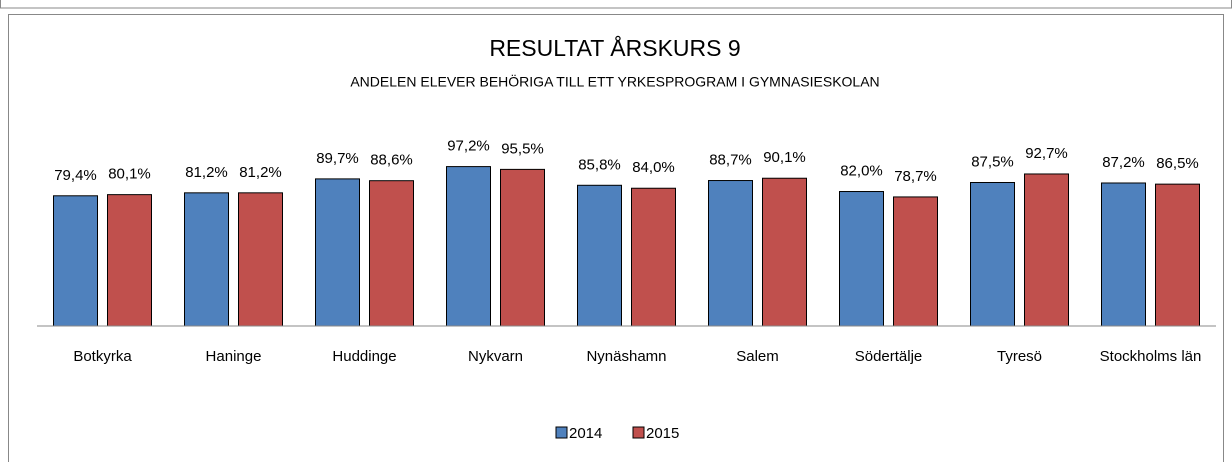  I want to click on x-tick-label: Södertälje, so click(888, 356).